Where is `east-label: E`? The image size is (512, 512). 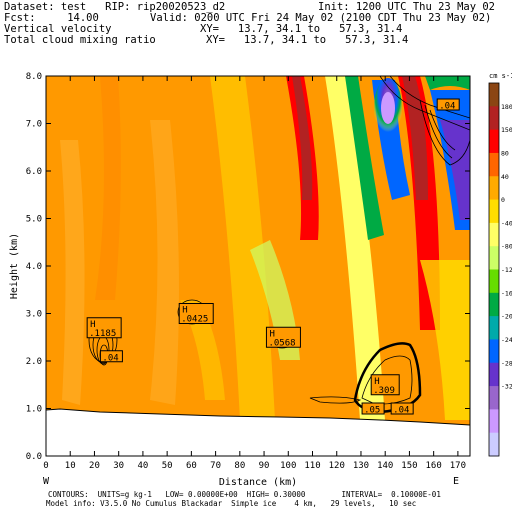
east-label: E is located at coordinates (456, 481).